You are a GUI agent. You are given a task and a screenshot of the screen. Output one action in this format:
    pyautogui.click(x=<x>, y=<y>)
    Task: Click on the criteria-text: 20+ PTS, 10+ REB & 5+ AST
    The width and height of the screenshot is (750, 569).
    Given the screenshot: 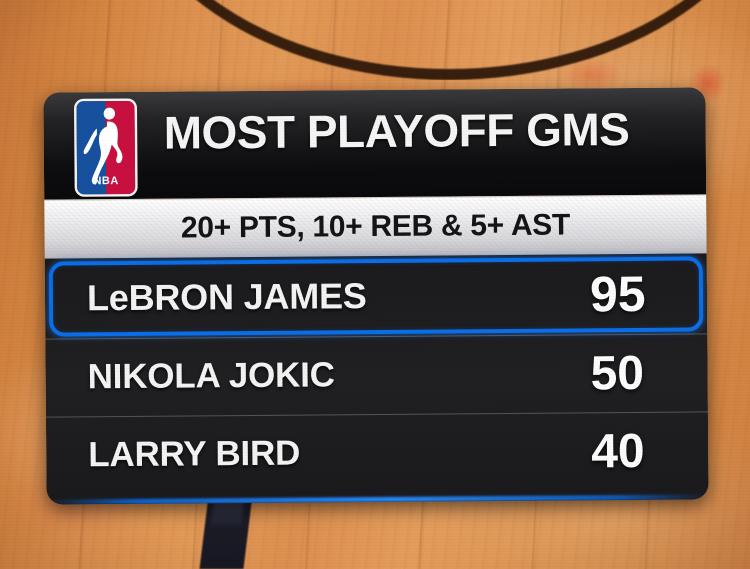 What is the action you would take?
    pyautogui.click(x=375, y=226)
    